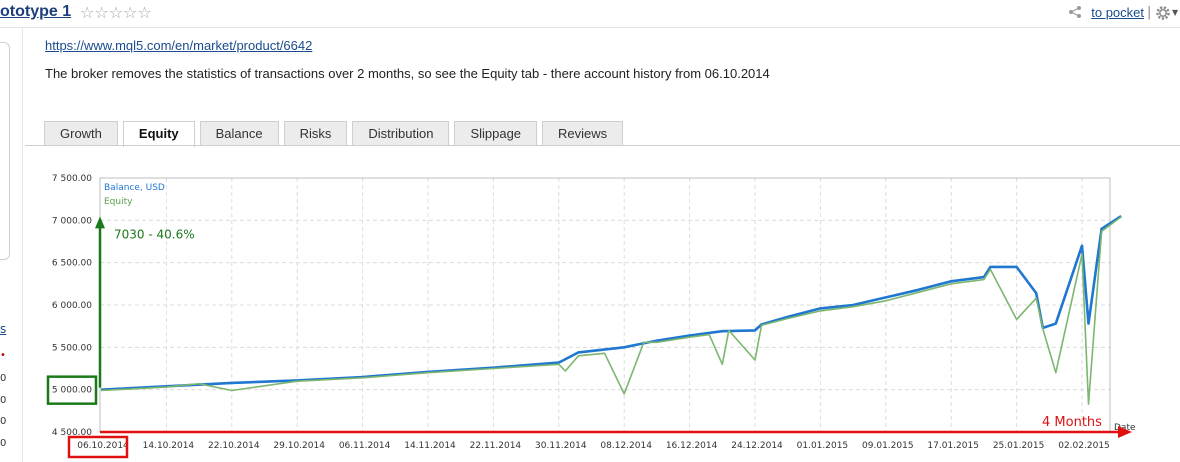 The image size is (1180, 462). Describe the element at coordinates (234, 446) in the screenshot. I see `x-tick-label: 22.10.2014` at that location.